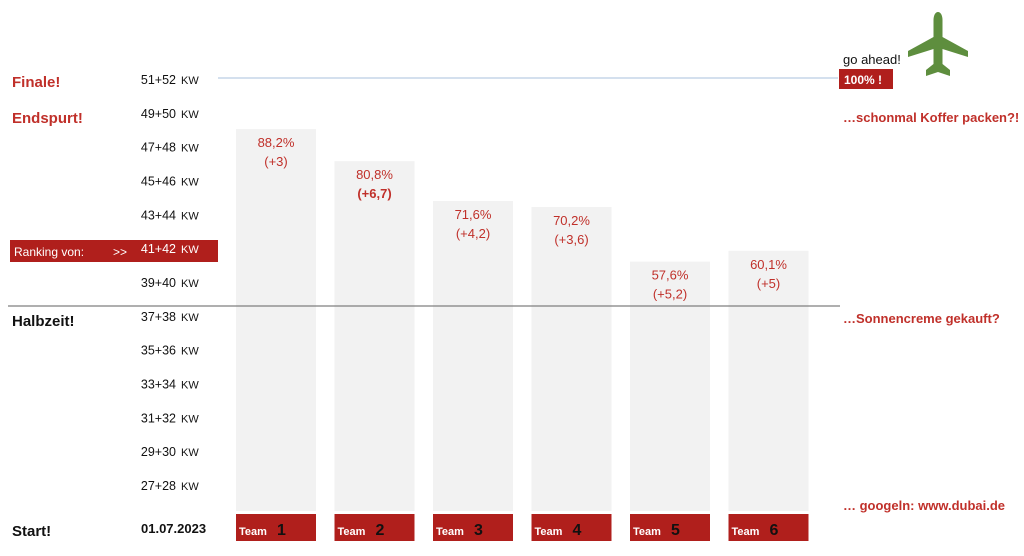  What do you see at coordinates (938, 44) in the screenshot?
I see `airplane-icon` at bounding box center [938, 44].